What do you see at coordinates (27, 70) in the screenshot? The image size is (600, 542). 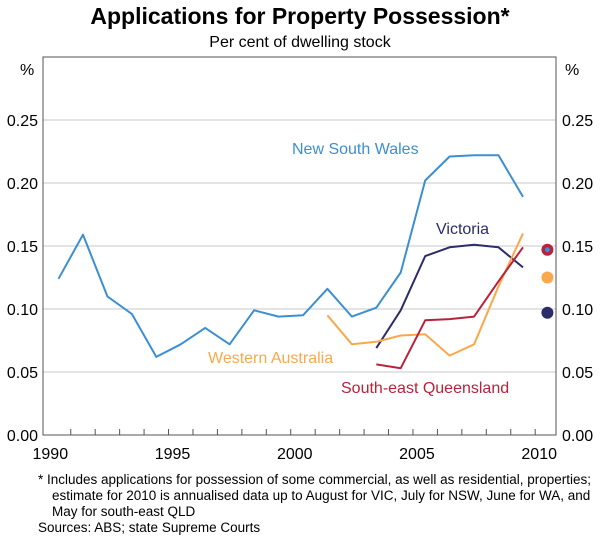 I see `y-axis-label-left: %` at bounding box center [27, 70].